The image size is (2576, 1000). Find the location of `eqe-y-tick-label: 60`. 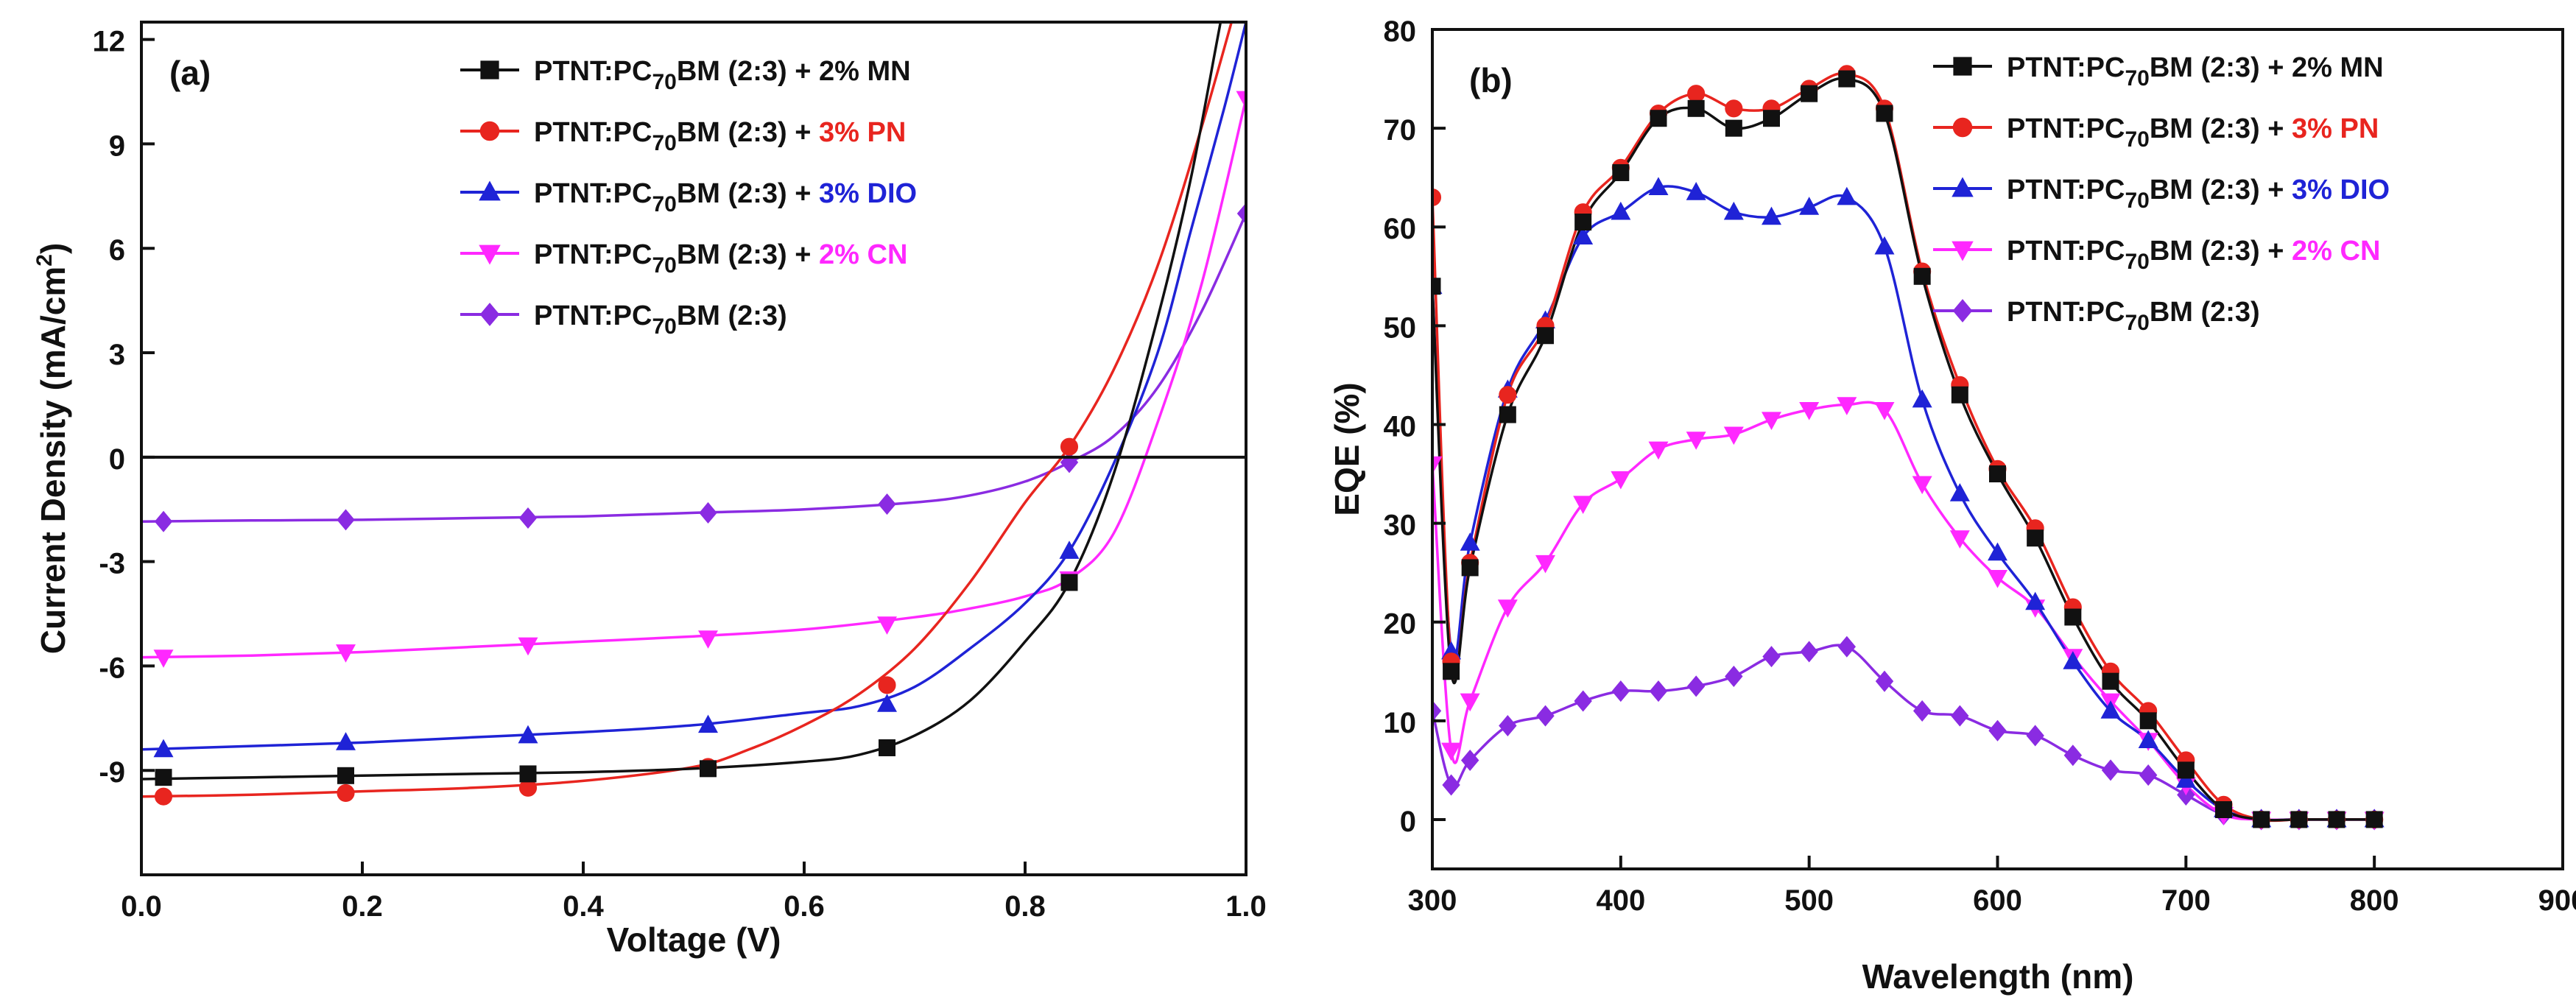

eqe-y-tick-label: 60 is located at coordinates (1400, 229).